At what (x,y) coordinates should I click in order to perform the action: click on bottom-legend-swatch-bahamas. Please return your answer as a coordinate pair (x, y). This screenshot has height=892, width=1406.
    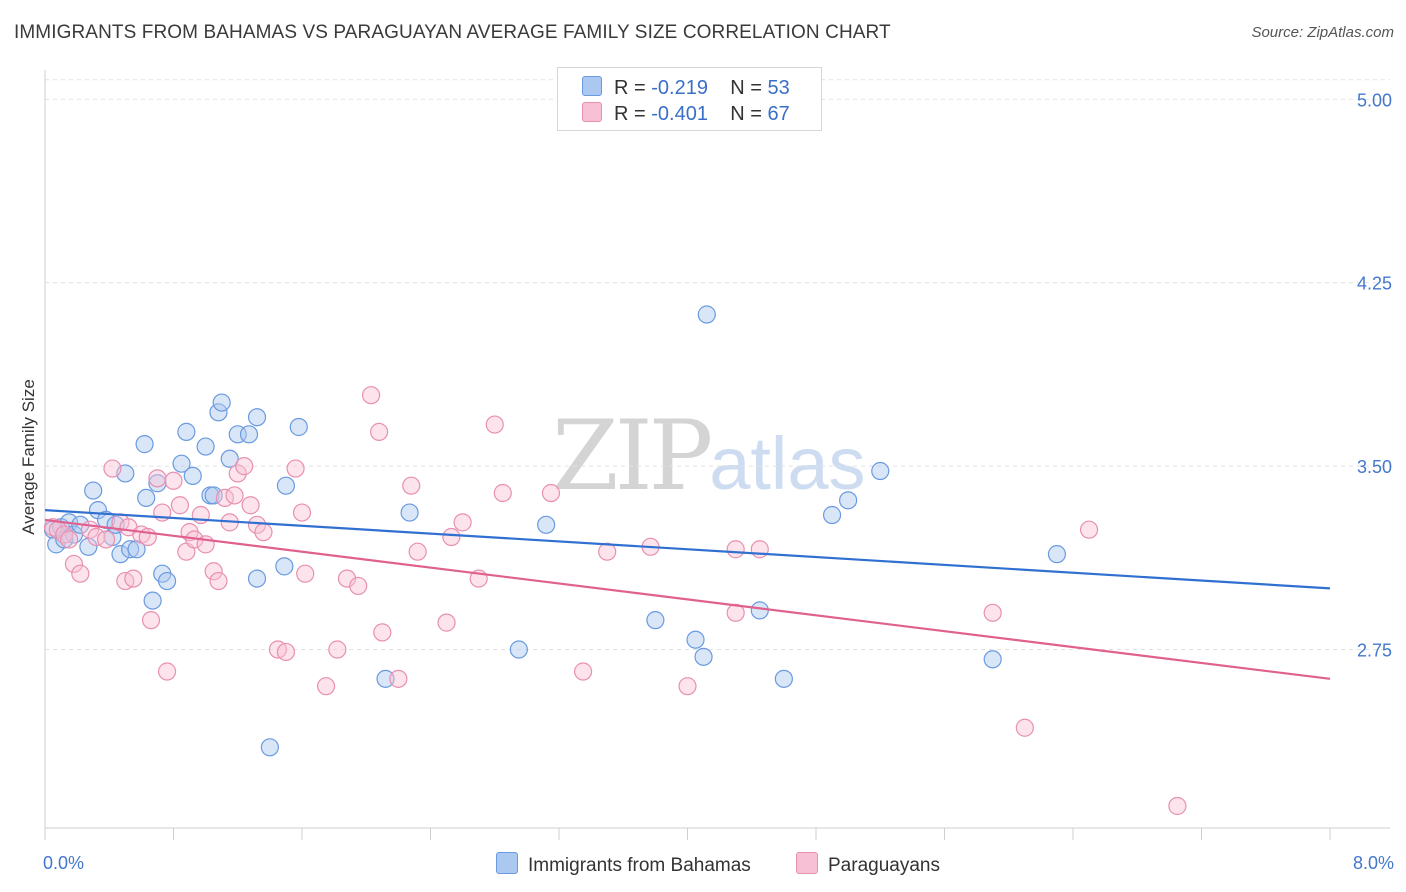
    Looking at the image, I should click on (507, 863).